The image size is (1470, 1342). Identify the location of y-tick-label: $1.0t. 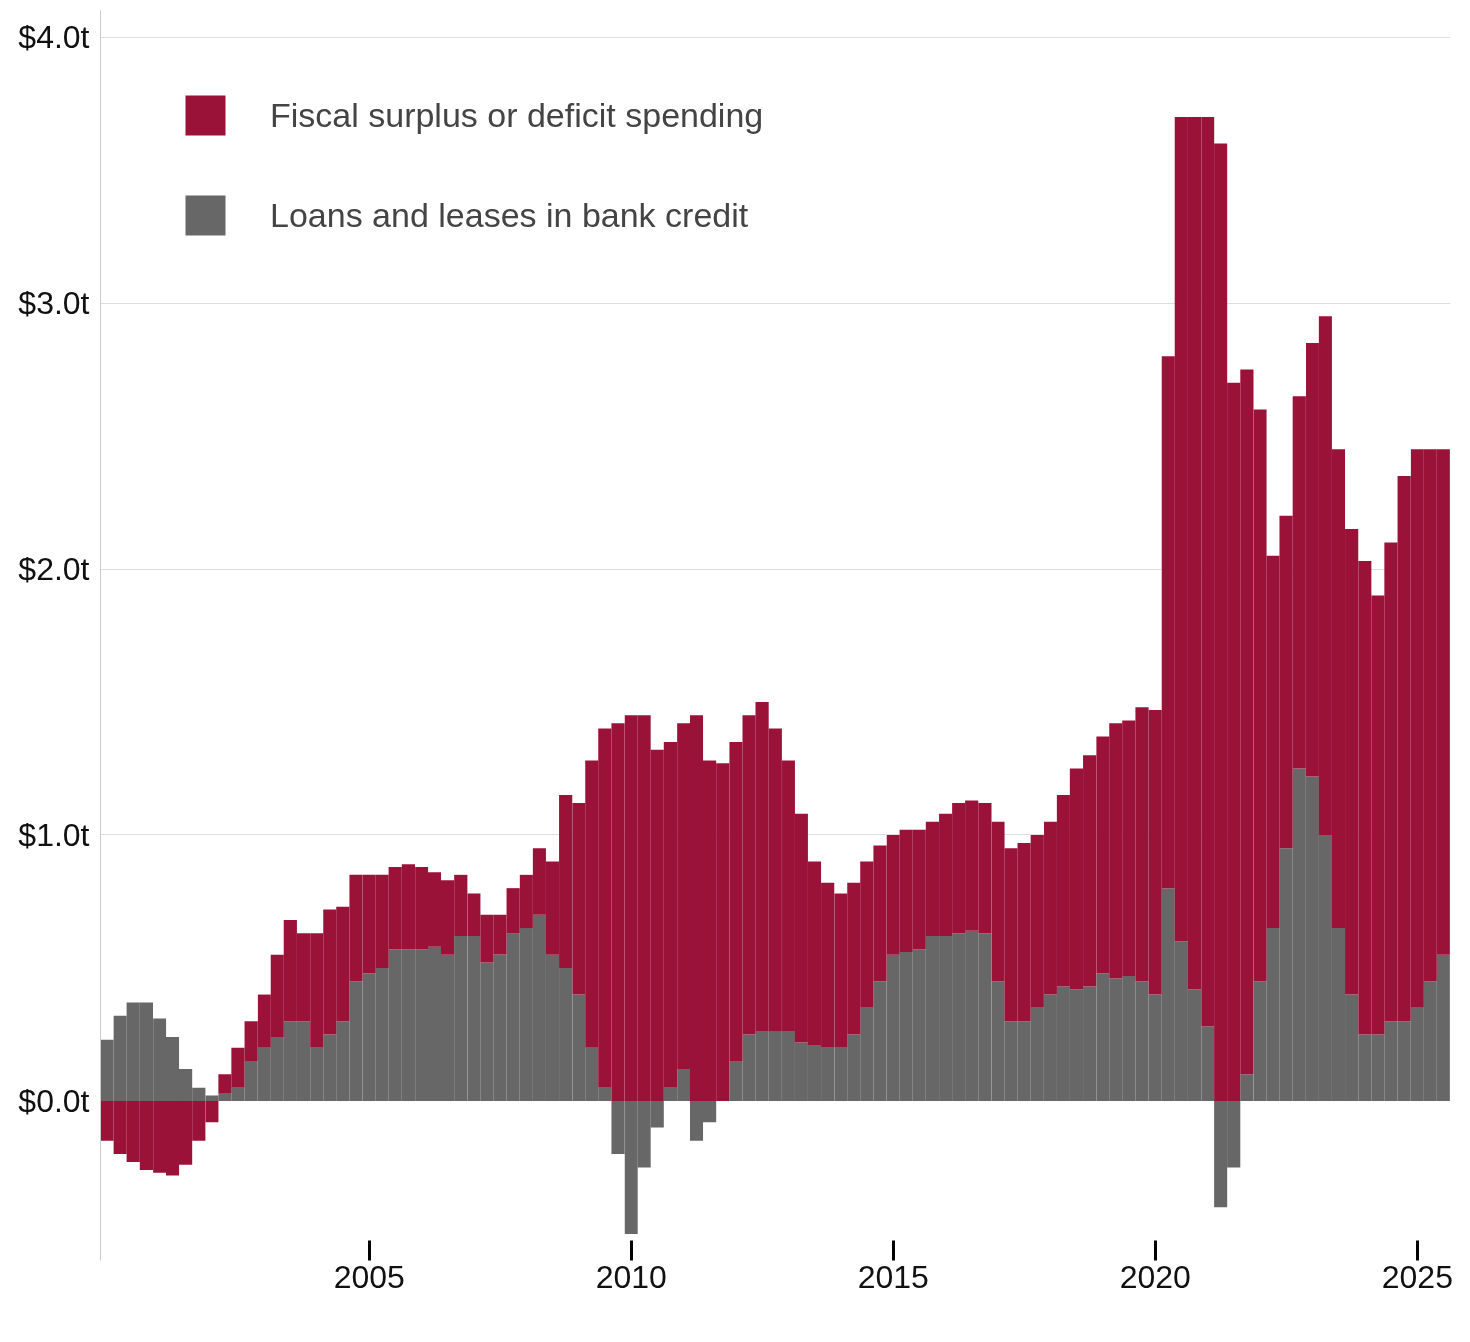
(54, 834).